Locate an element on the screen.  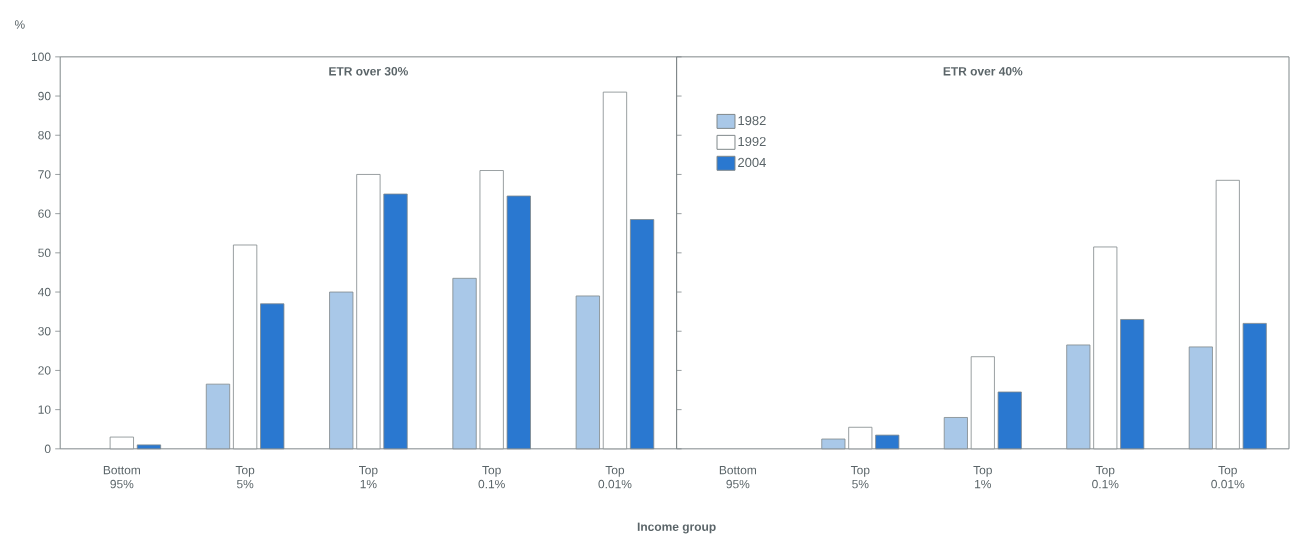
y-tick-label: 60 is located at coordinates (44, 214).